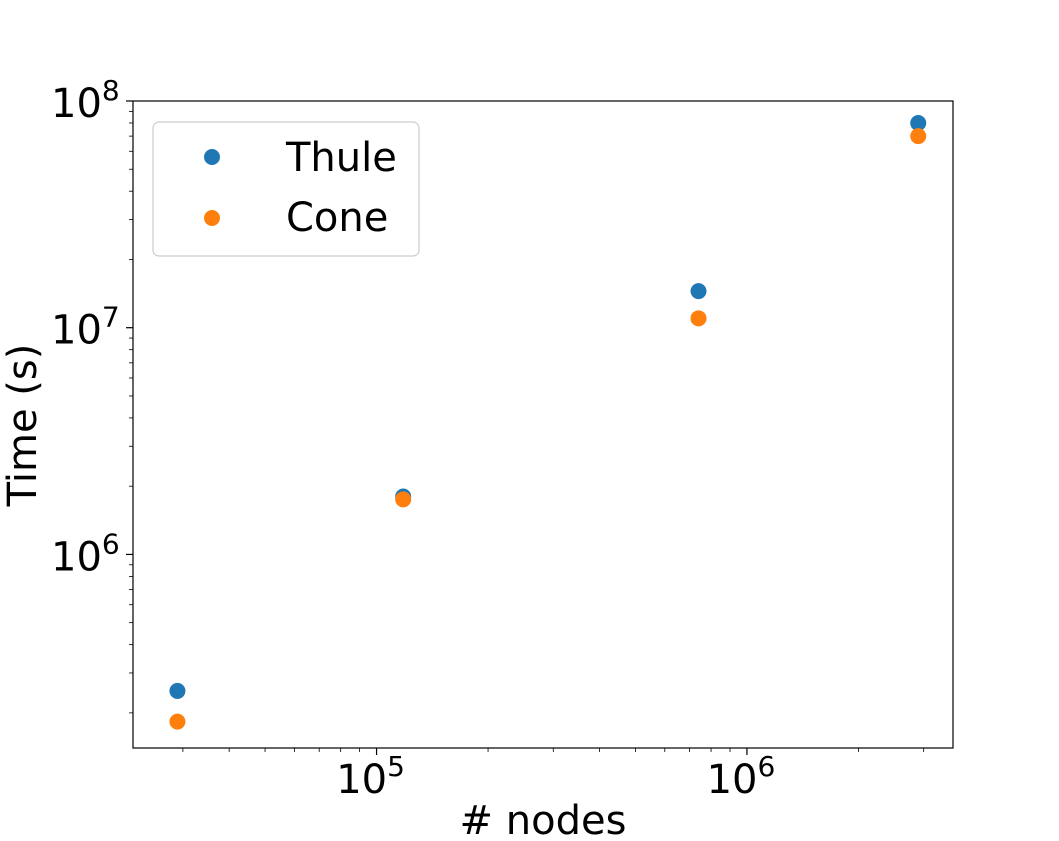  Describe the element at coordinates (85, 100) in the screenshot. I see `y-tick-label: 10⁸` at that location.